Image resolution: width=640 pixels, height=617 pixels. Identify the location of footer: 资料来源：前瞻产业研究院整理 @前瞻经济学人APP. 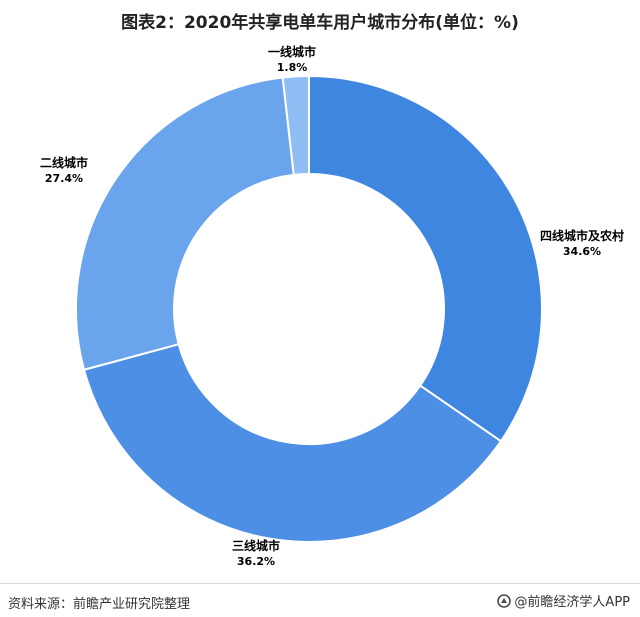
(320, 600).